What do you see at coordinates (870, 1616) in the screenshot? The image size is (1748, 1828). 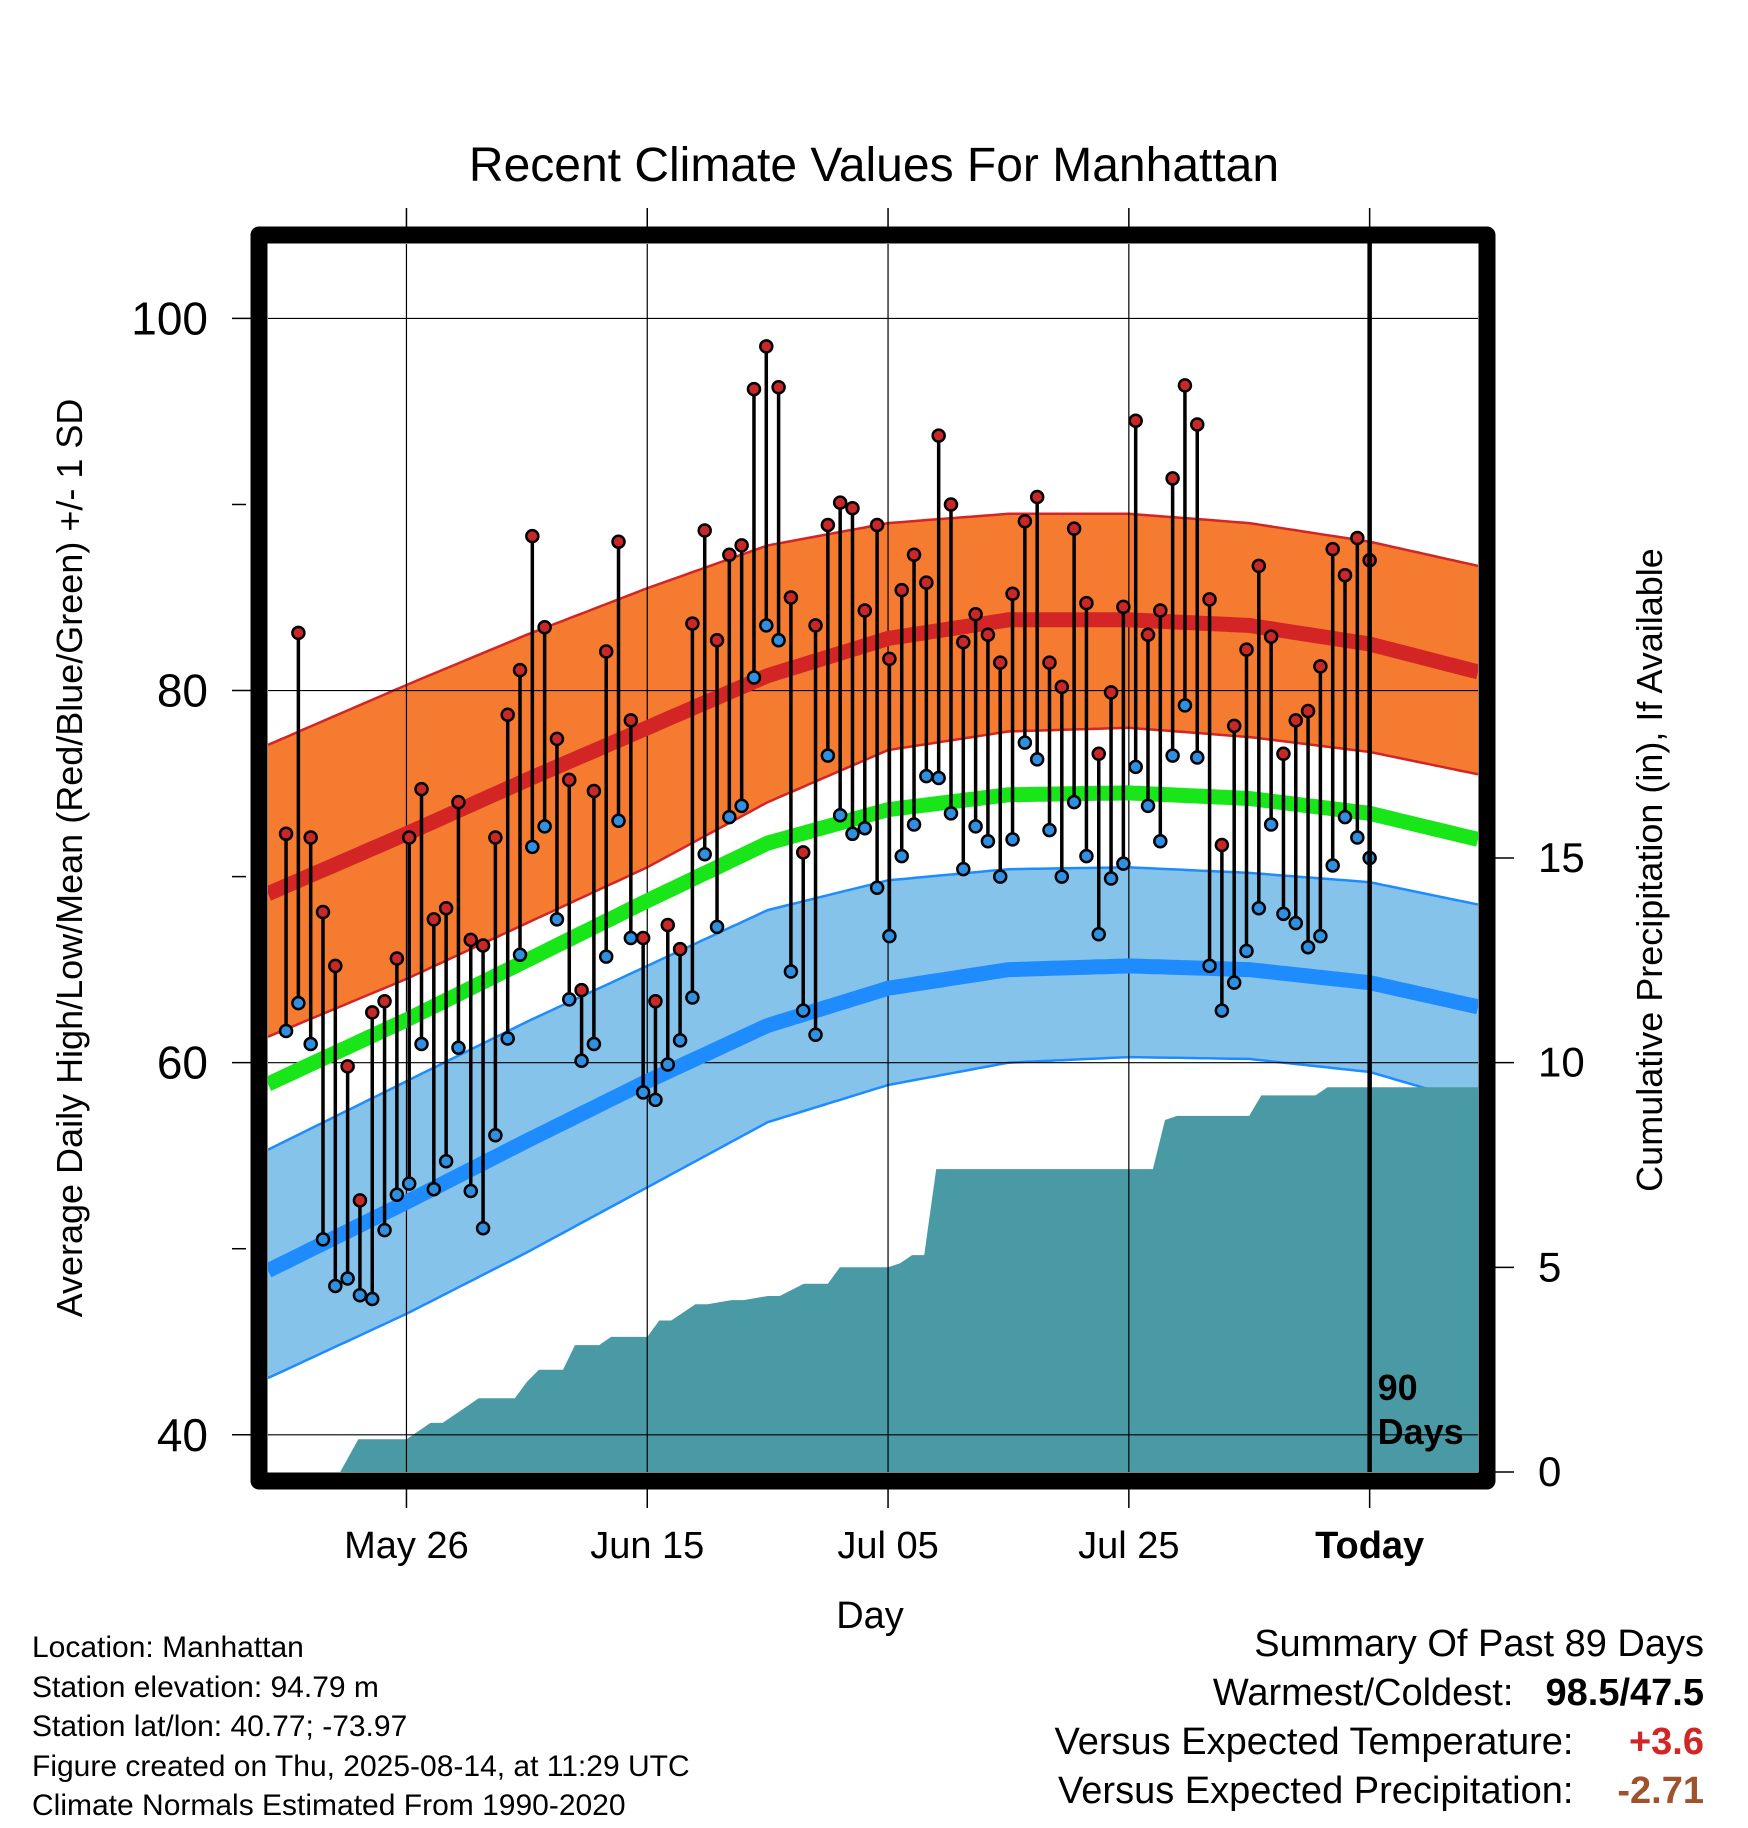 I see `x-axis-label: Day` at bounding box center [870, 1616].